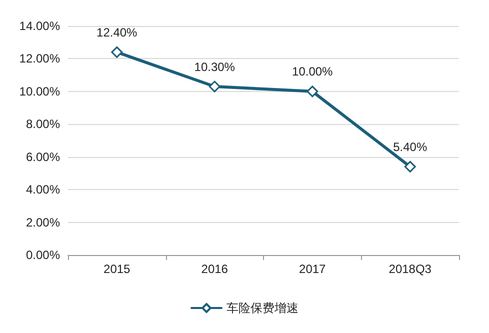 This screenshot has height=333, width=489. What do you see at coordinates (43, 222) in the screenshot?
I see `y-tick-label: 2.00%` at bounding box center [43, 222].